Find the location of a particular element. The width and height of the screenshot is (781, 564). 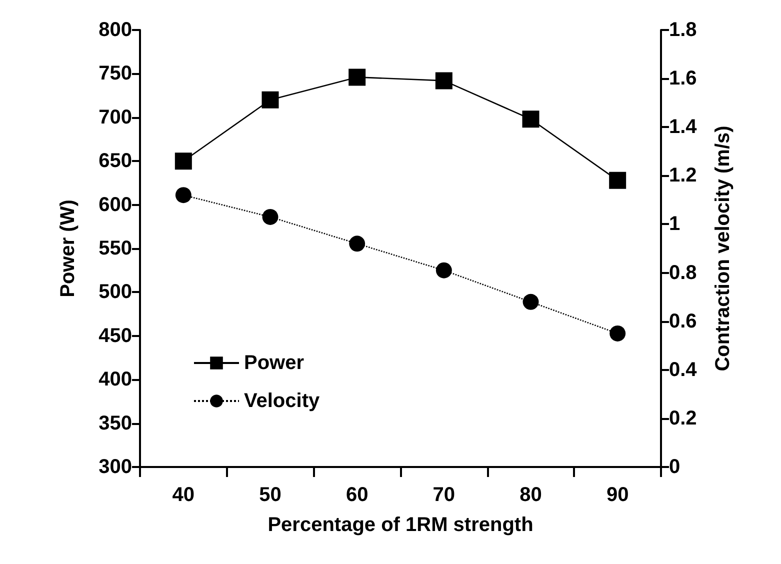

y-tick-label: 400 is located at coordinates (115, 379).